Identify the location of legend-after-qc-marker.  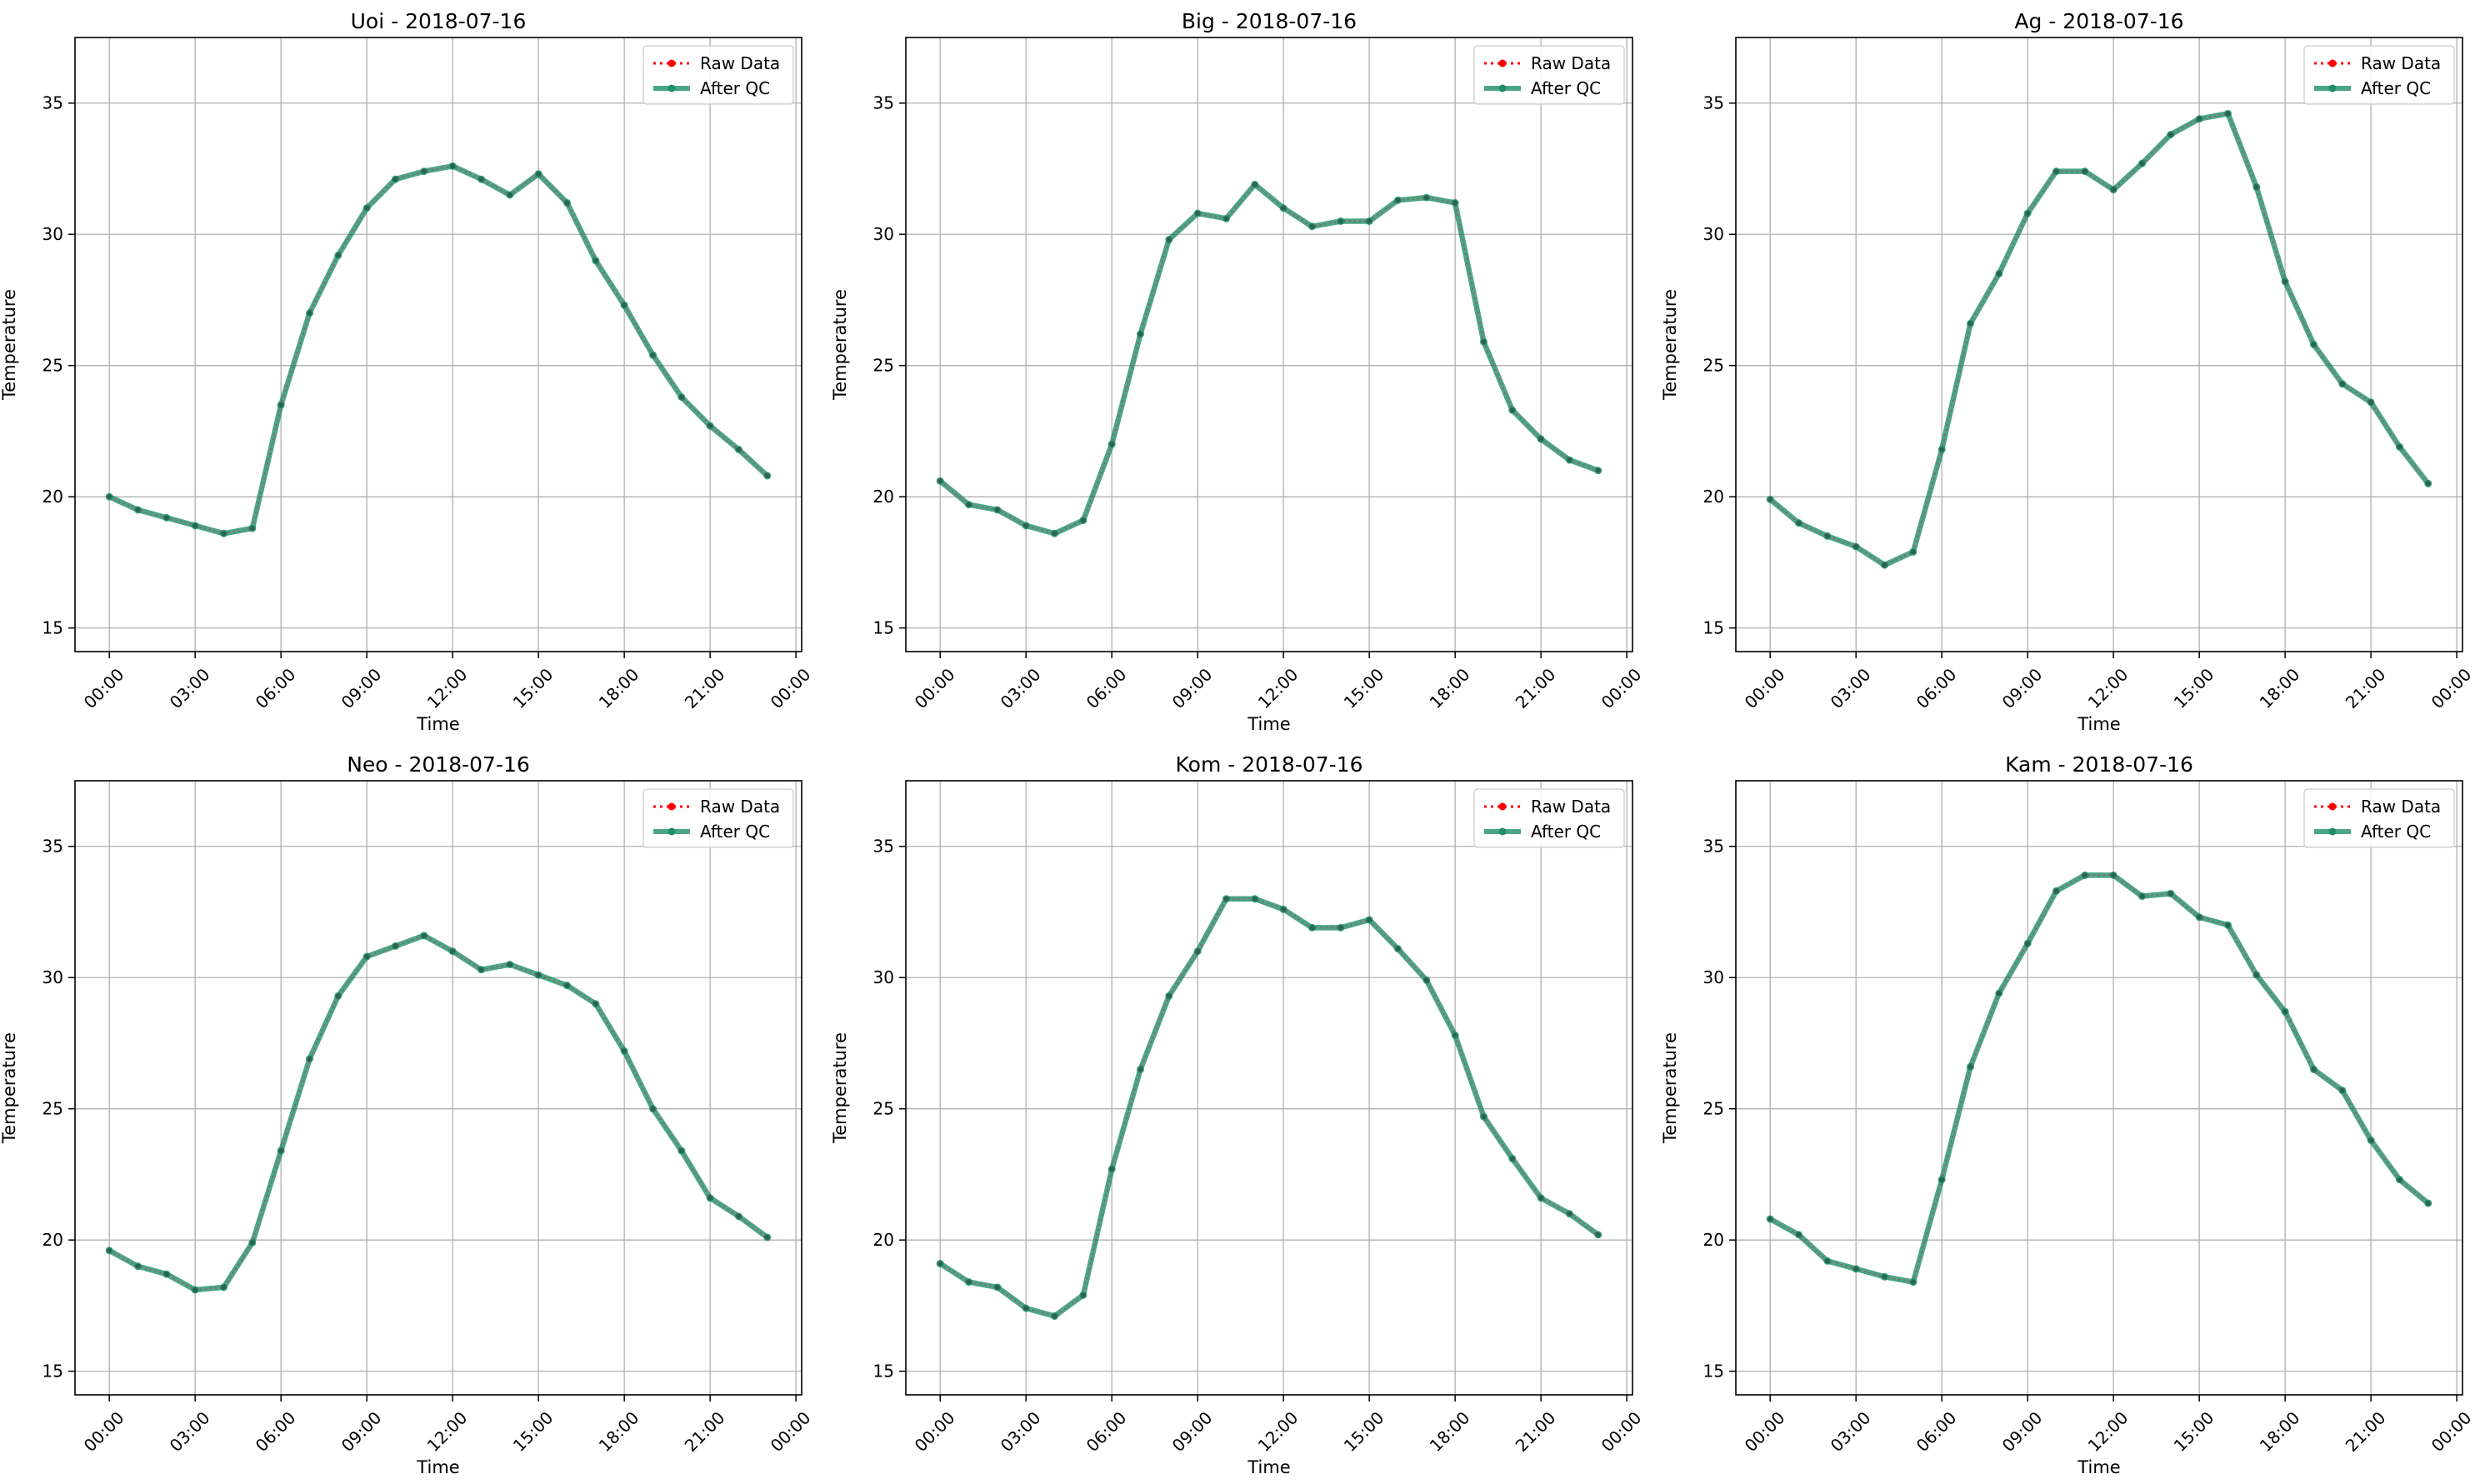
(672, 88).